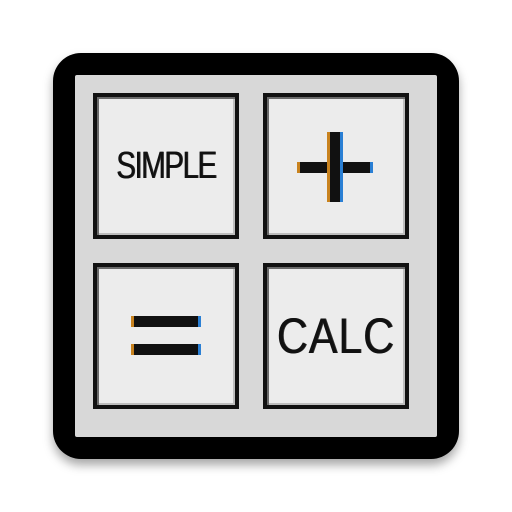 The height and width of the screenshot is (512, 512). I want to click on equals-icon, so click(166, 336).